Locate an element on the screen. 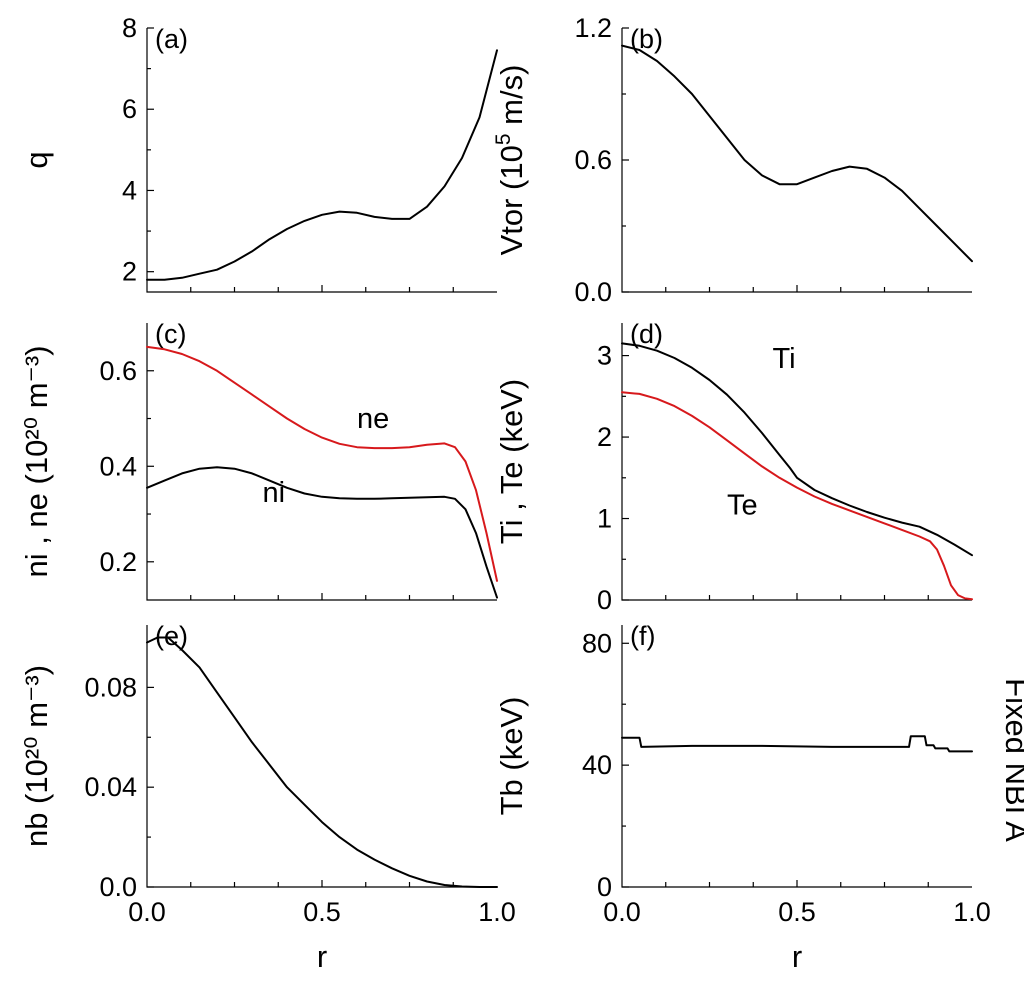 The width and height of the screenshot is (1024, 1002). panel-a-ylabel: q is located at coordinates (36, 159).